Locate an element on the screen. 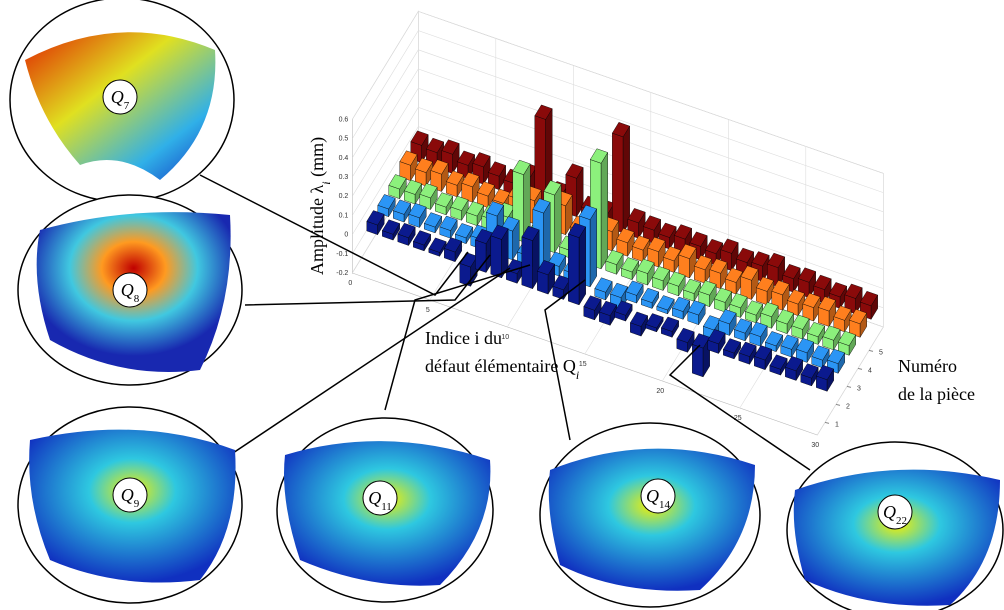 The height and width of the screenshot is (610, 1004). label-part: 22 is located at coordinates (901, 521).